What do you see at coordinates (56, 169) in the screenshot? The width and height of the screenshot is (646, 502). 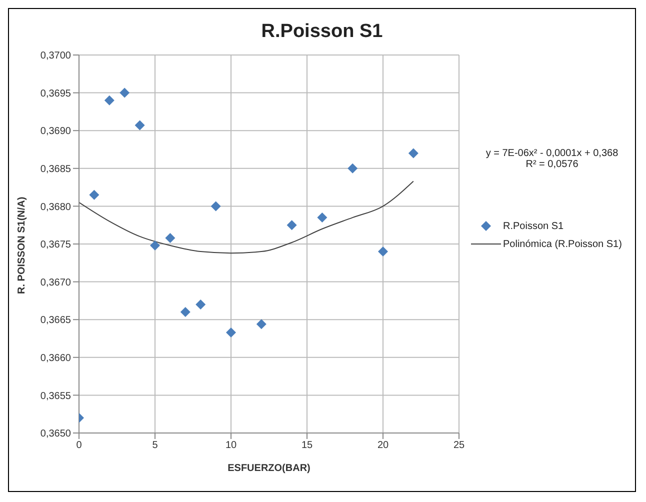 I see `y-tick-label: 0,3685` at bounding box center [56, 169].